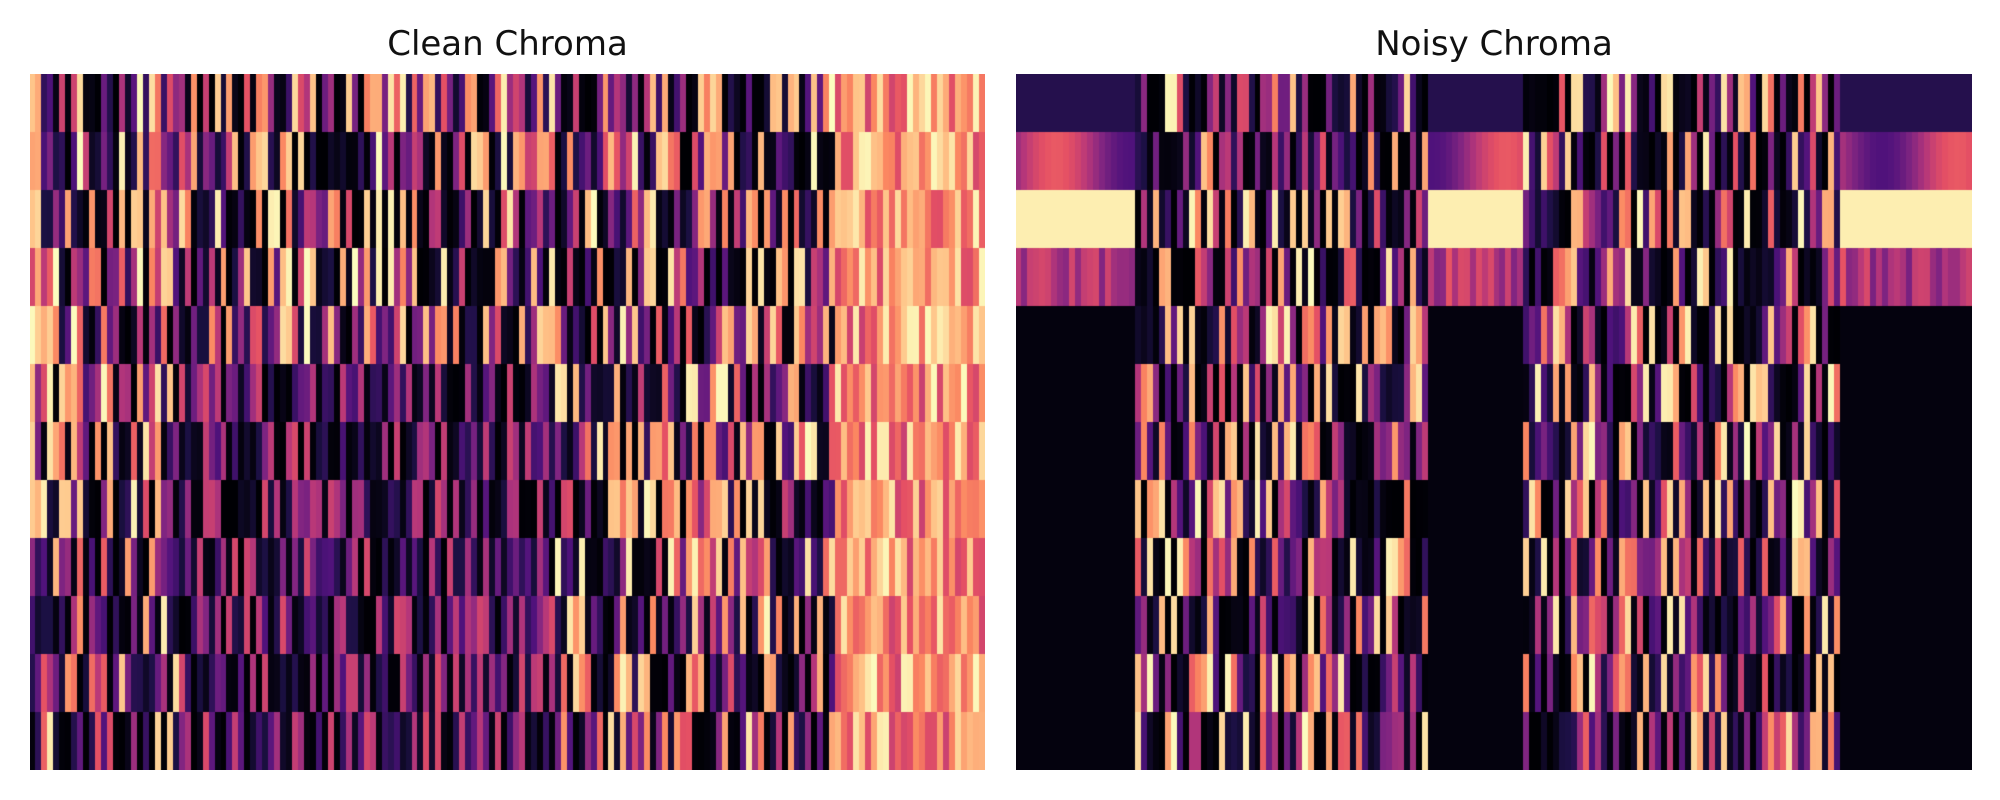  I want to click on noisy-chroma-title: Noisy Chroma, so click(1494, 44).